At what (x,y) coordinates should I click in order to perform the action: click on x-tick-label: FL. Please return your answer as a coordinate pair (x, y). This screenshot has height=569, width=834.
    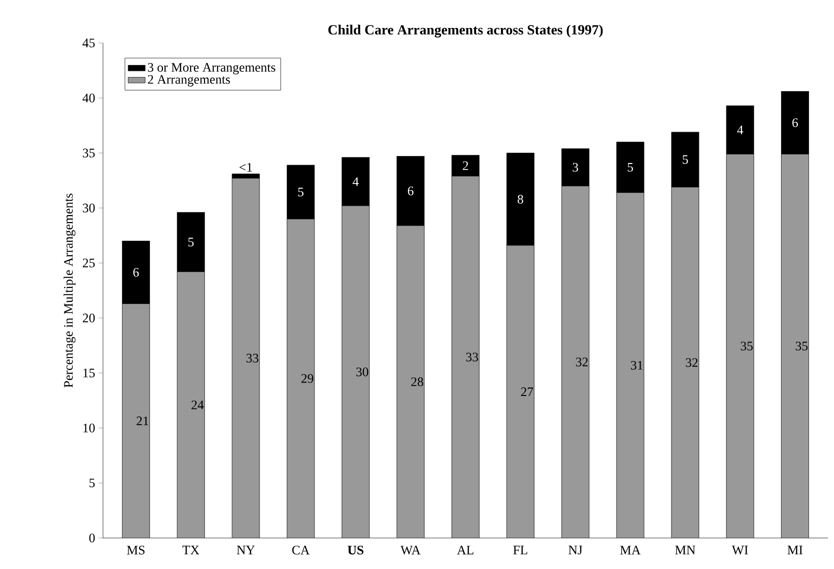
    Looking at the image, I should click on (520, 550).